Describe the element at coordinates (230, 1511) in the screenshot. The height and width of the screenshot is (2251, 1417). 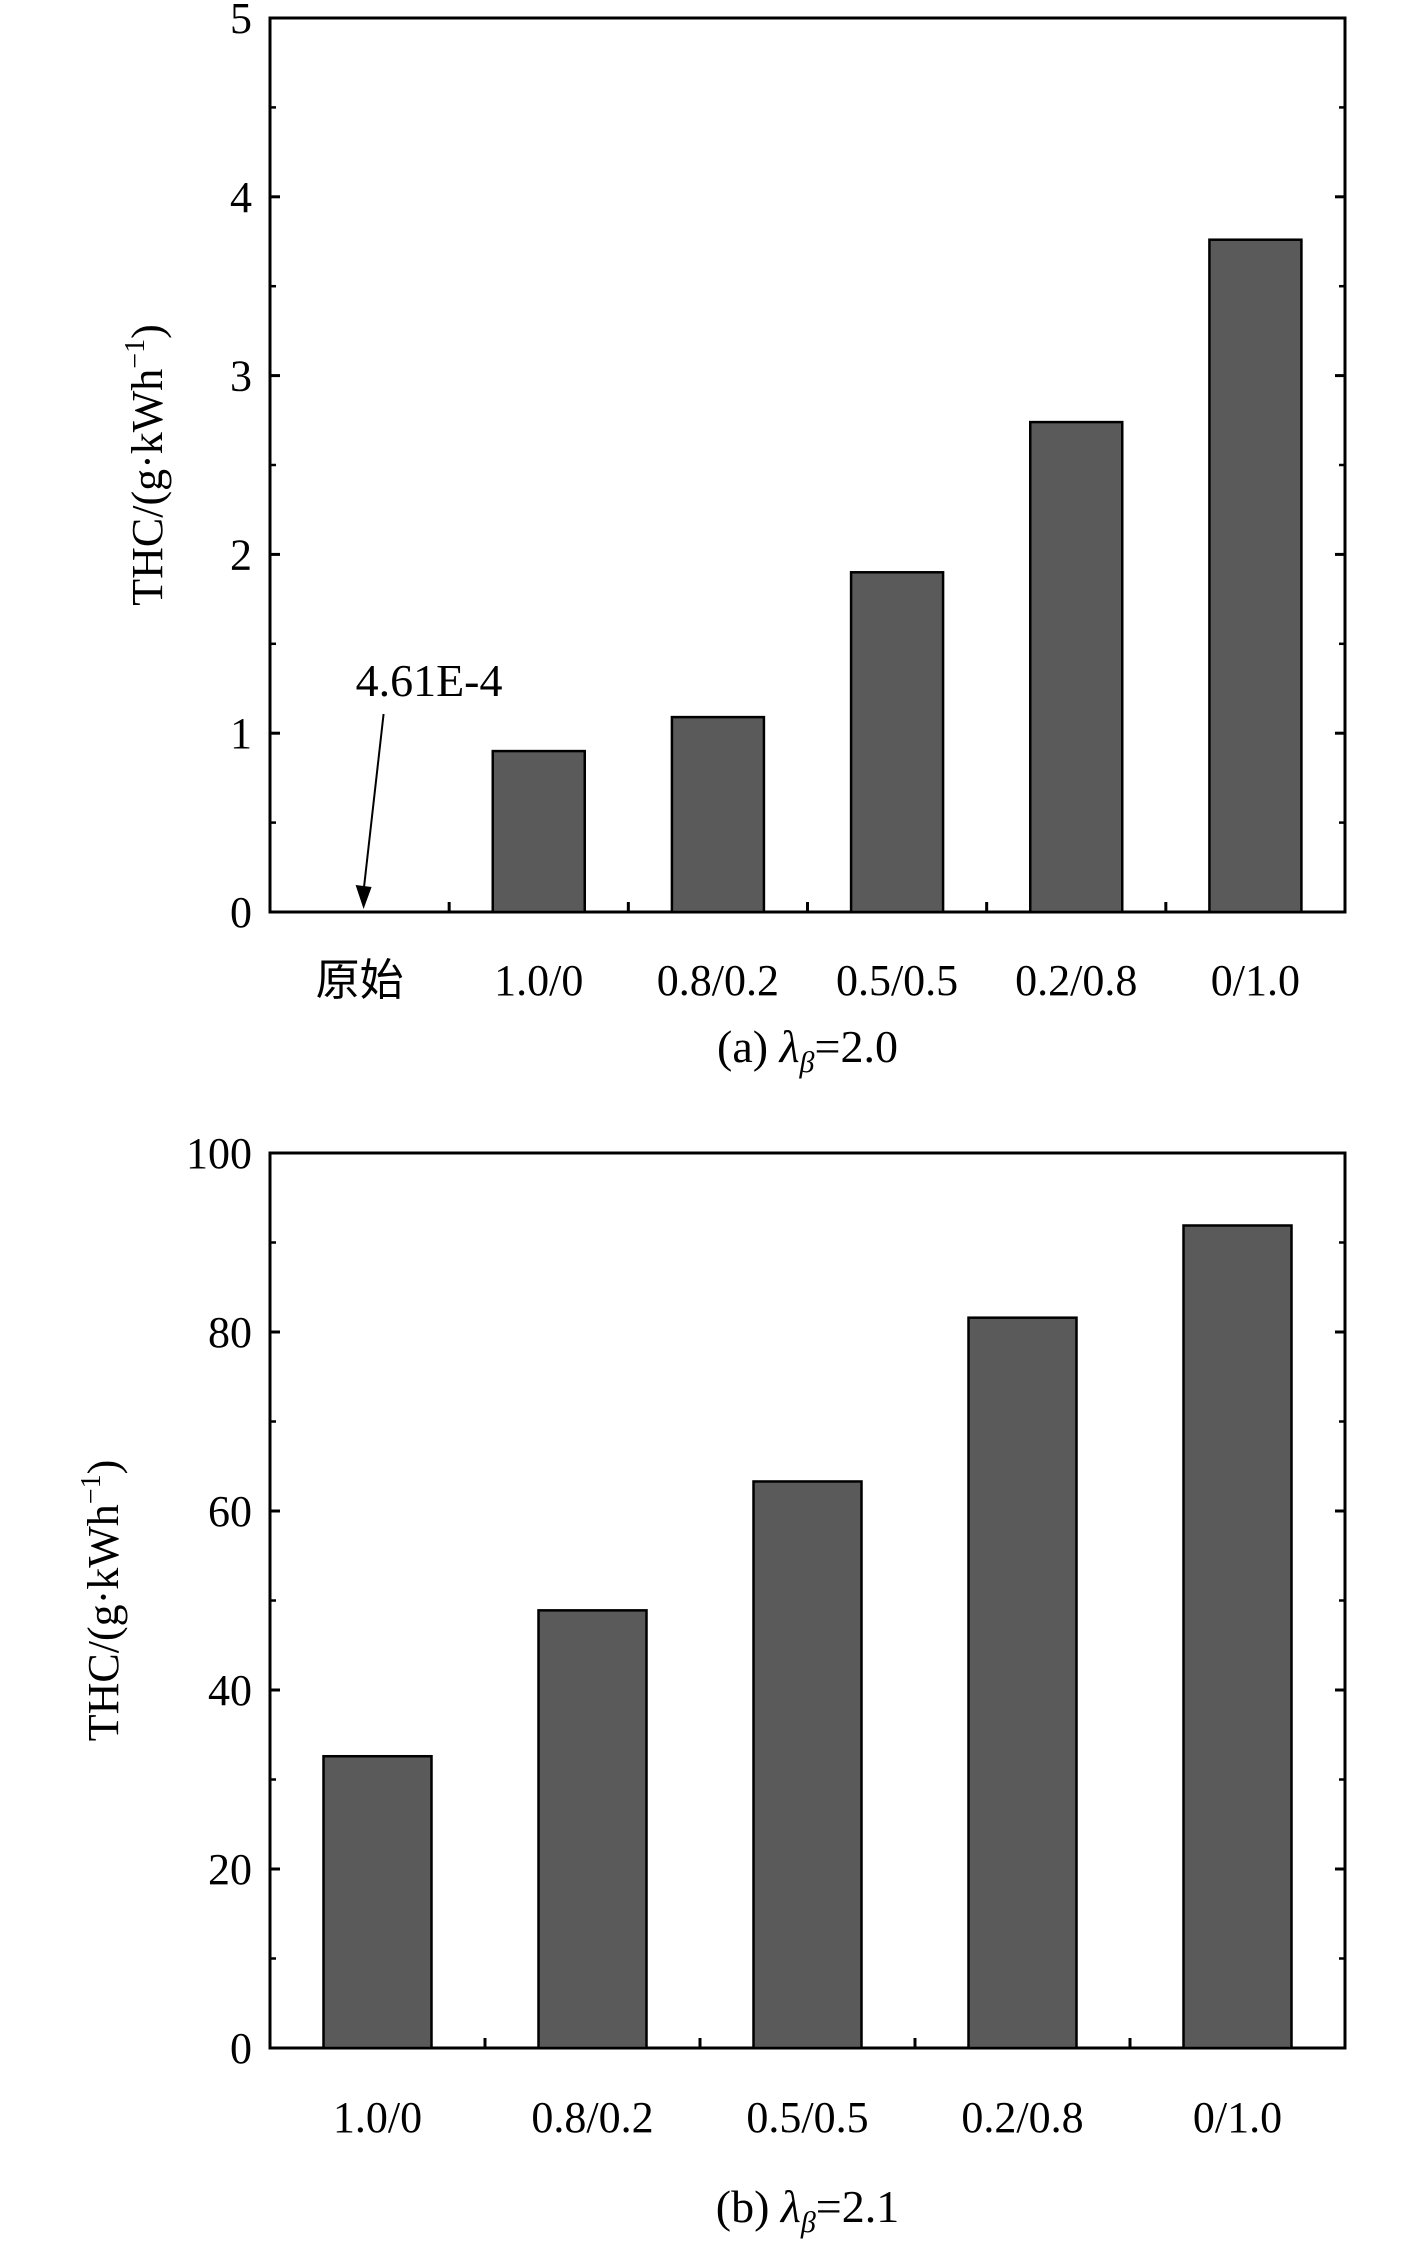
I see `y-tick-label: 60` at that location.